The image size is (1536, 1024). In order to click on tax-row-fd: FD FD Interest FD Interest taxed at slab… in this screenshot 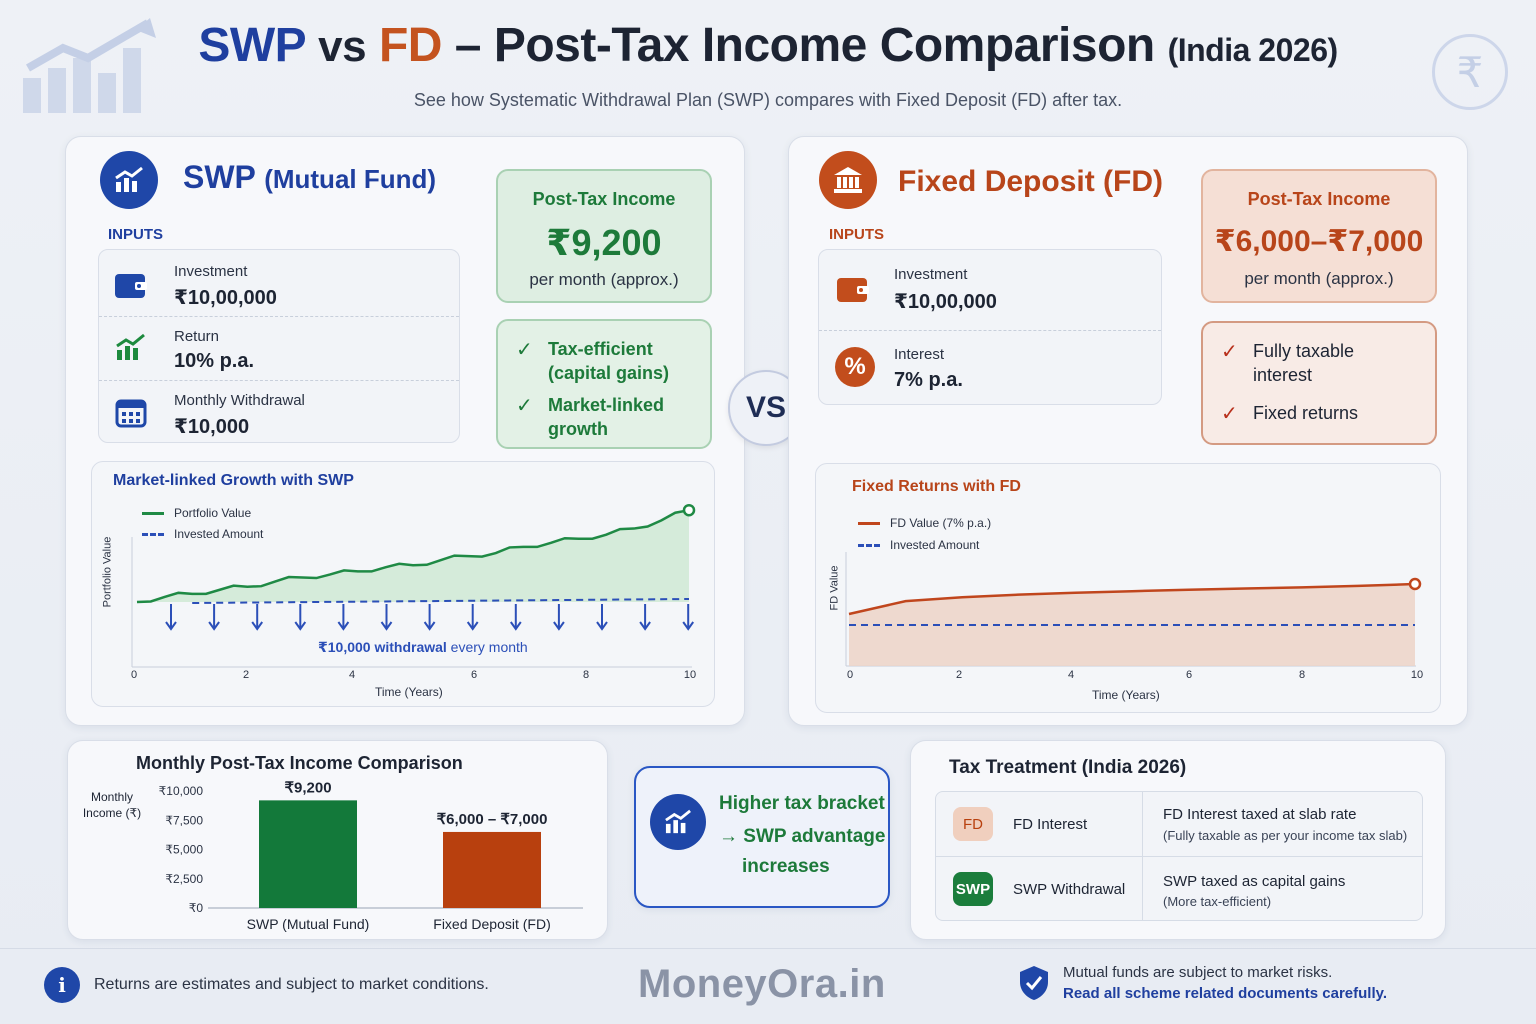, I will do `click(1179, 825)`.